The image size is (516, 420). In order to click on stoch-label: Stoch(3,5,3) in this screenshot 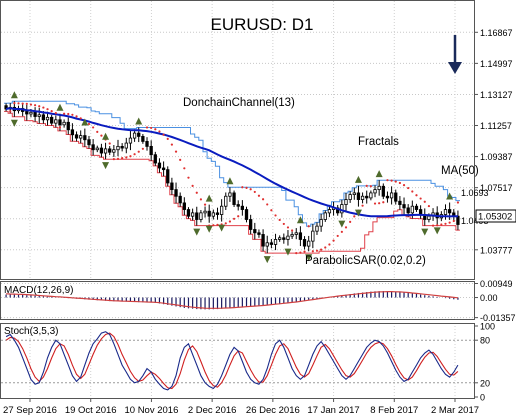, I will do `click(31, 331)`.